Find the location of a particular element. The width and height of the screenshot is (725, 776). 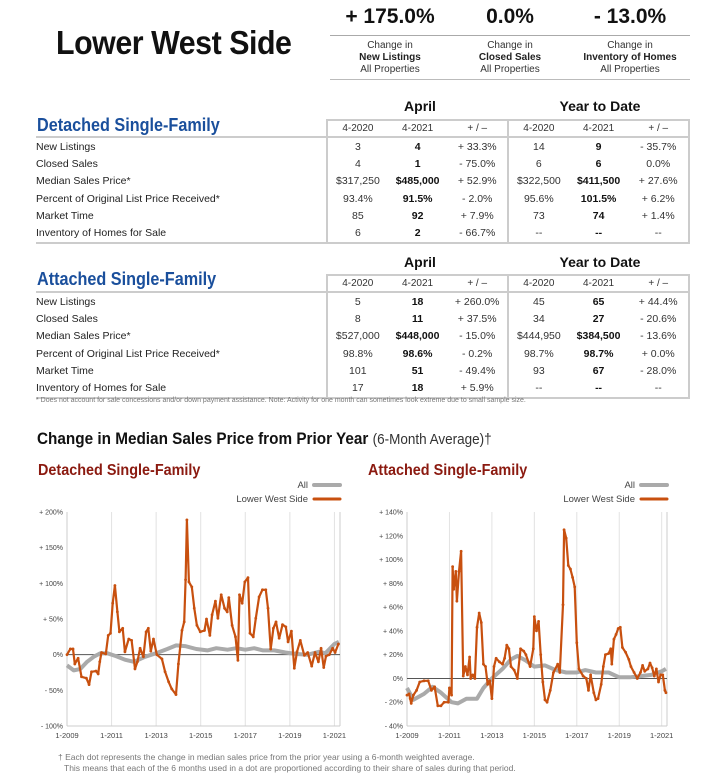

cell-value: - 20.6% is located at coordinates (659, 319).